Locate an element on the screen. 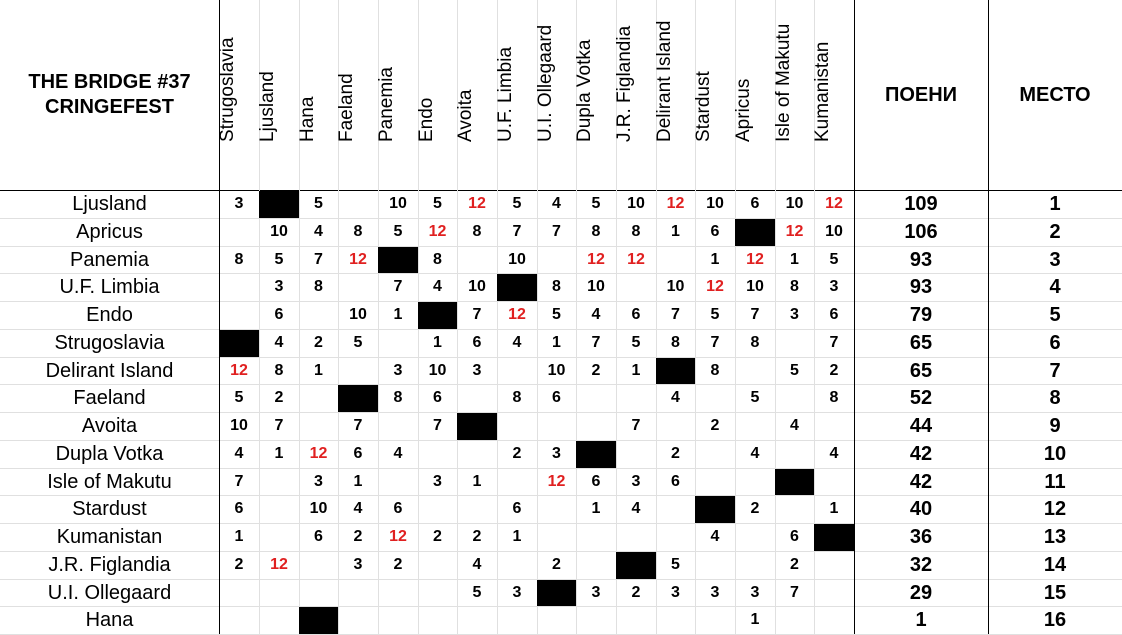  column-header-label: Hana is located at coordinates (307, 119).